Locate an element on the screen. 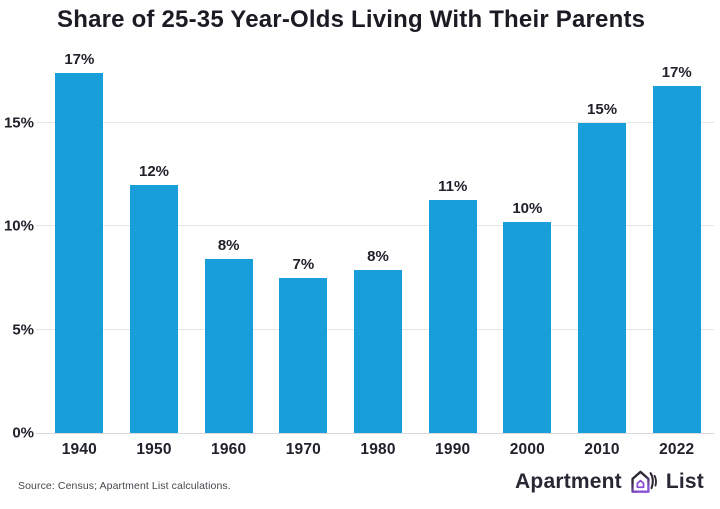  x-tick-label: 1990 is located at coordinates (453, 449).